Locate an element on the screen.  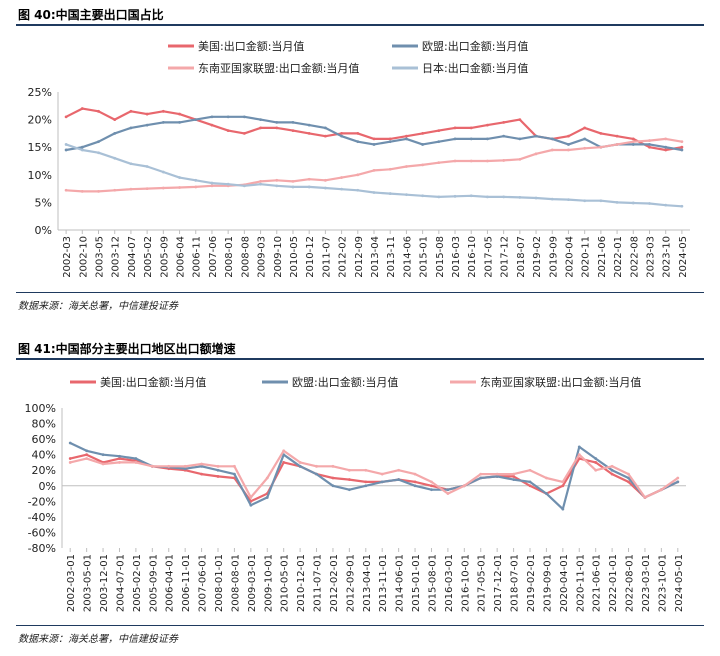
fig41-x-tick-label: 2023-03-01 is located at coordinates (646, 583).